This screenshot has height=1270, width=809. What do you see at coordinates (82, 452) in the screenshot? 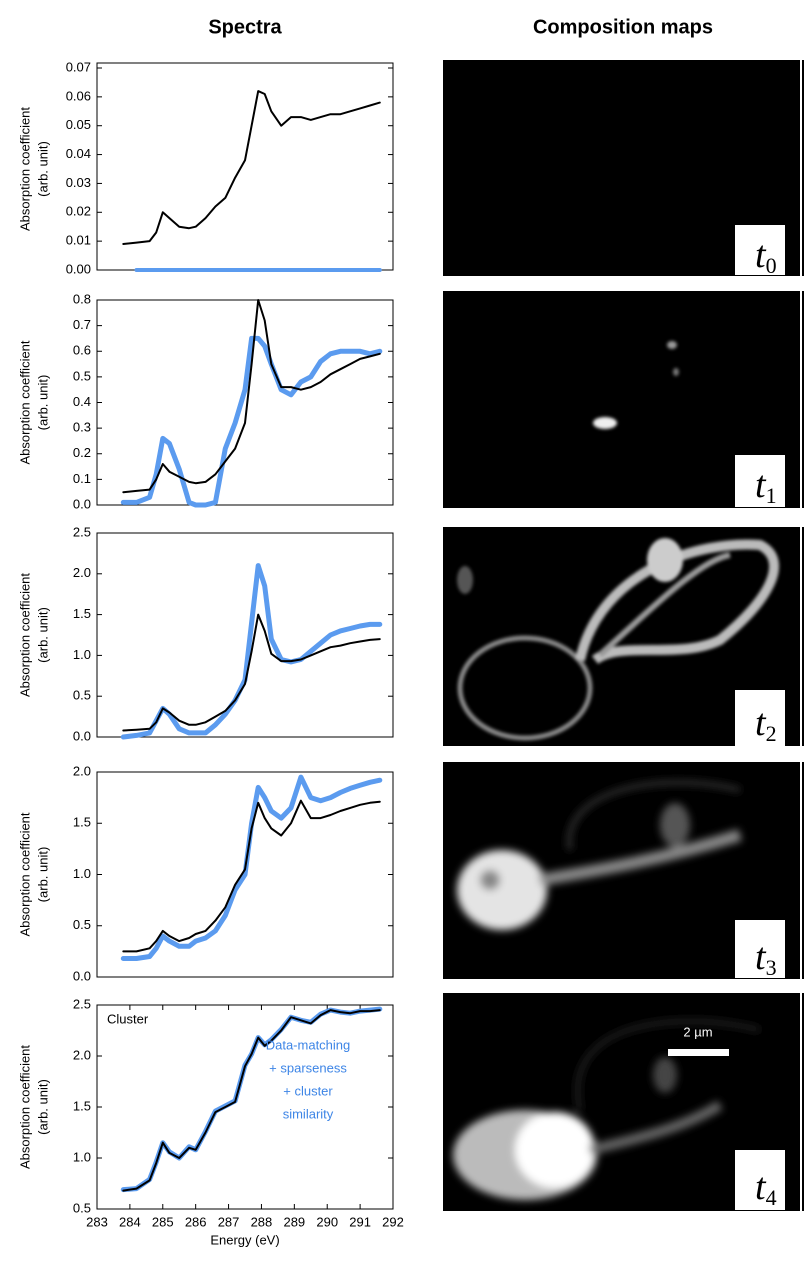
I see `y-tick-label: 0.2` at bounding box center [82, 452].